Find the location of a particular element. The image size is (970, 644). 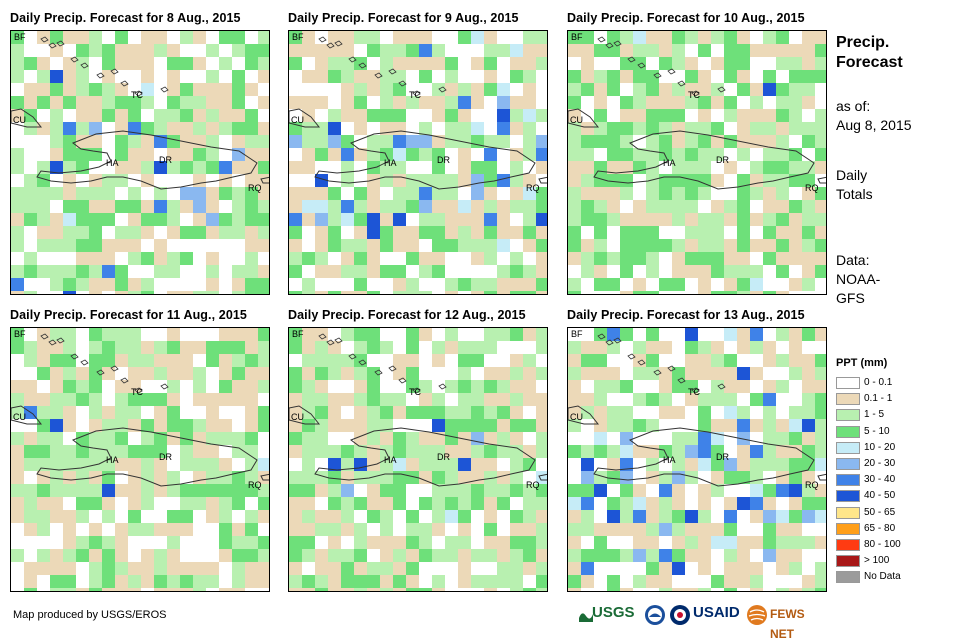

fews-globe-icon is located at coordinates (757, 615).